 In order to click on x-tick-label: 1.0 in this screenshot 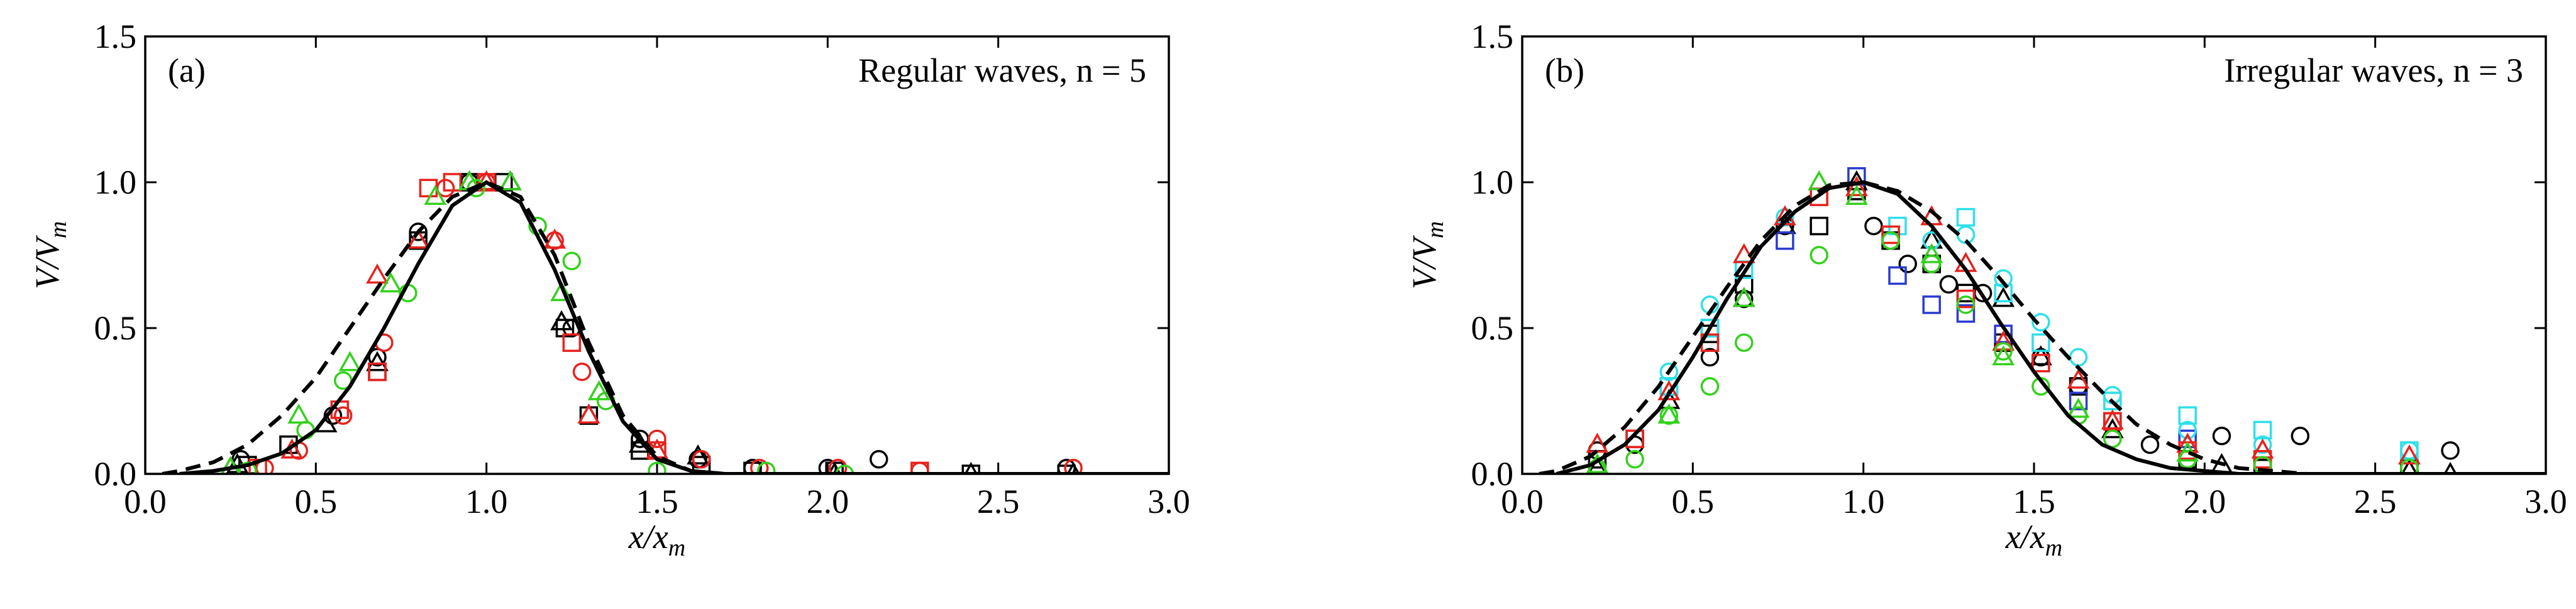, I will do `click(1863, 501)`.